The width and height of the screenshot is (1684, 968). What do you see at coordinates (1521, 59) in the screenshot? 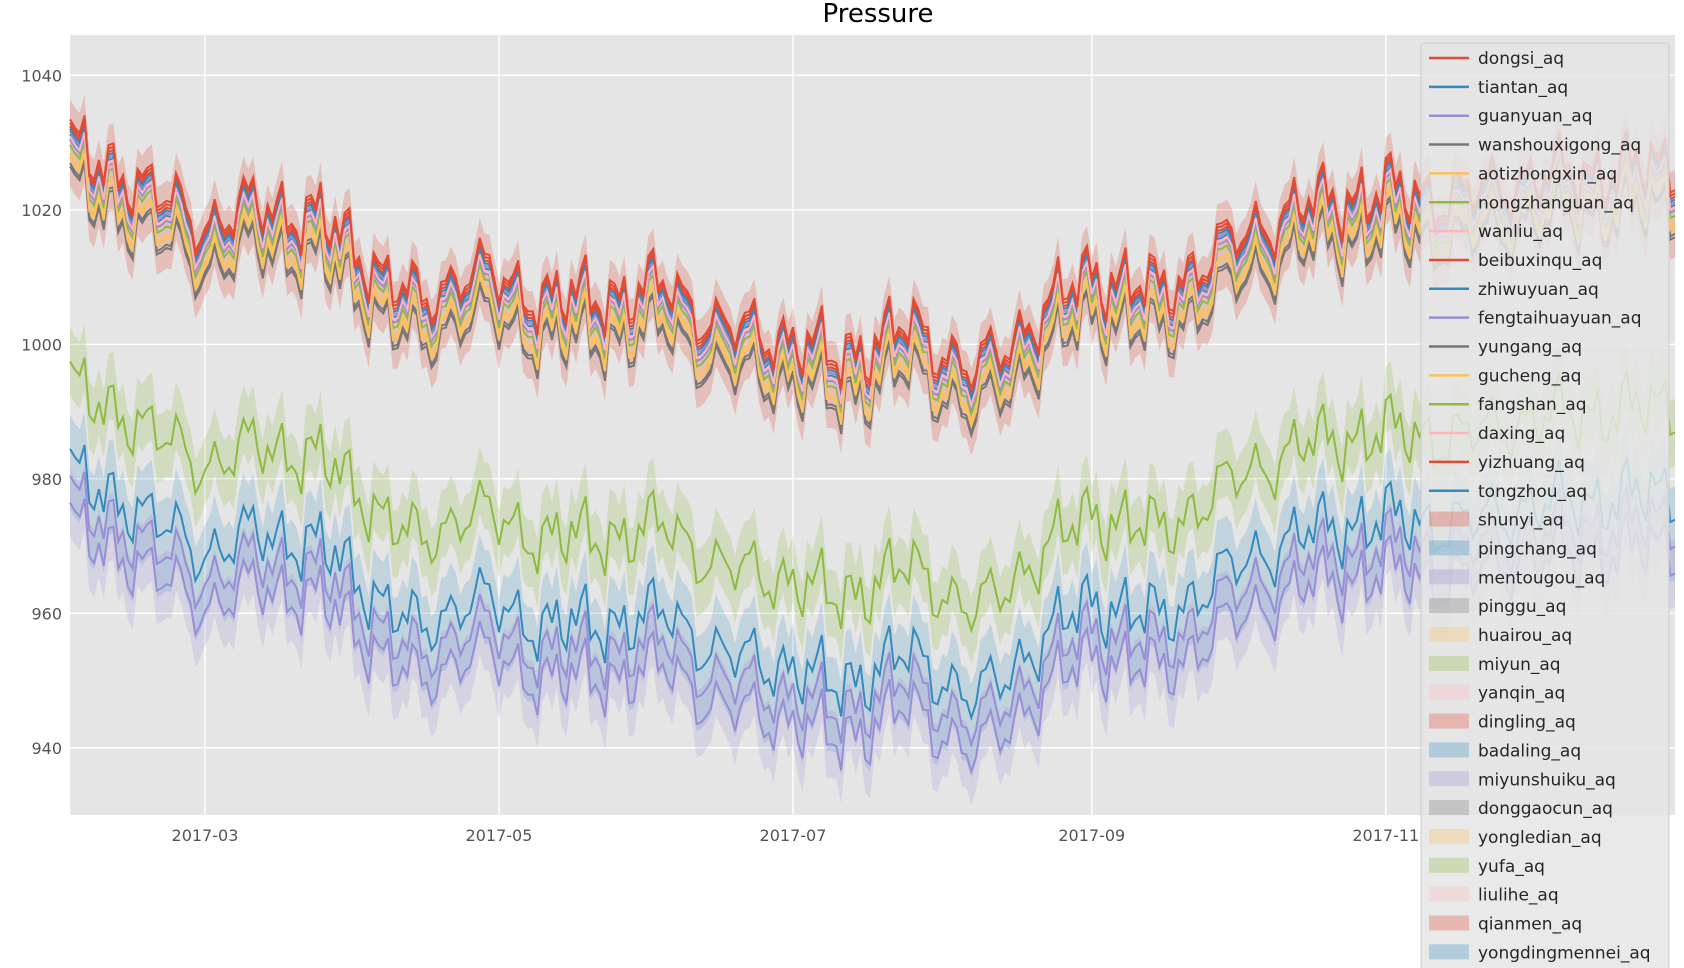
I see `legend-label: dongsi_aq` at bounding box center [1521, 59].